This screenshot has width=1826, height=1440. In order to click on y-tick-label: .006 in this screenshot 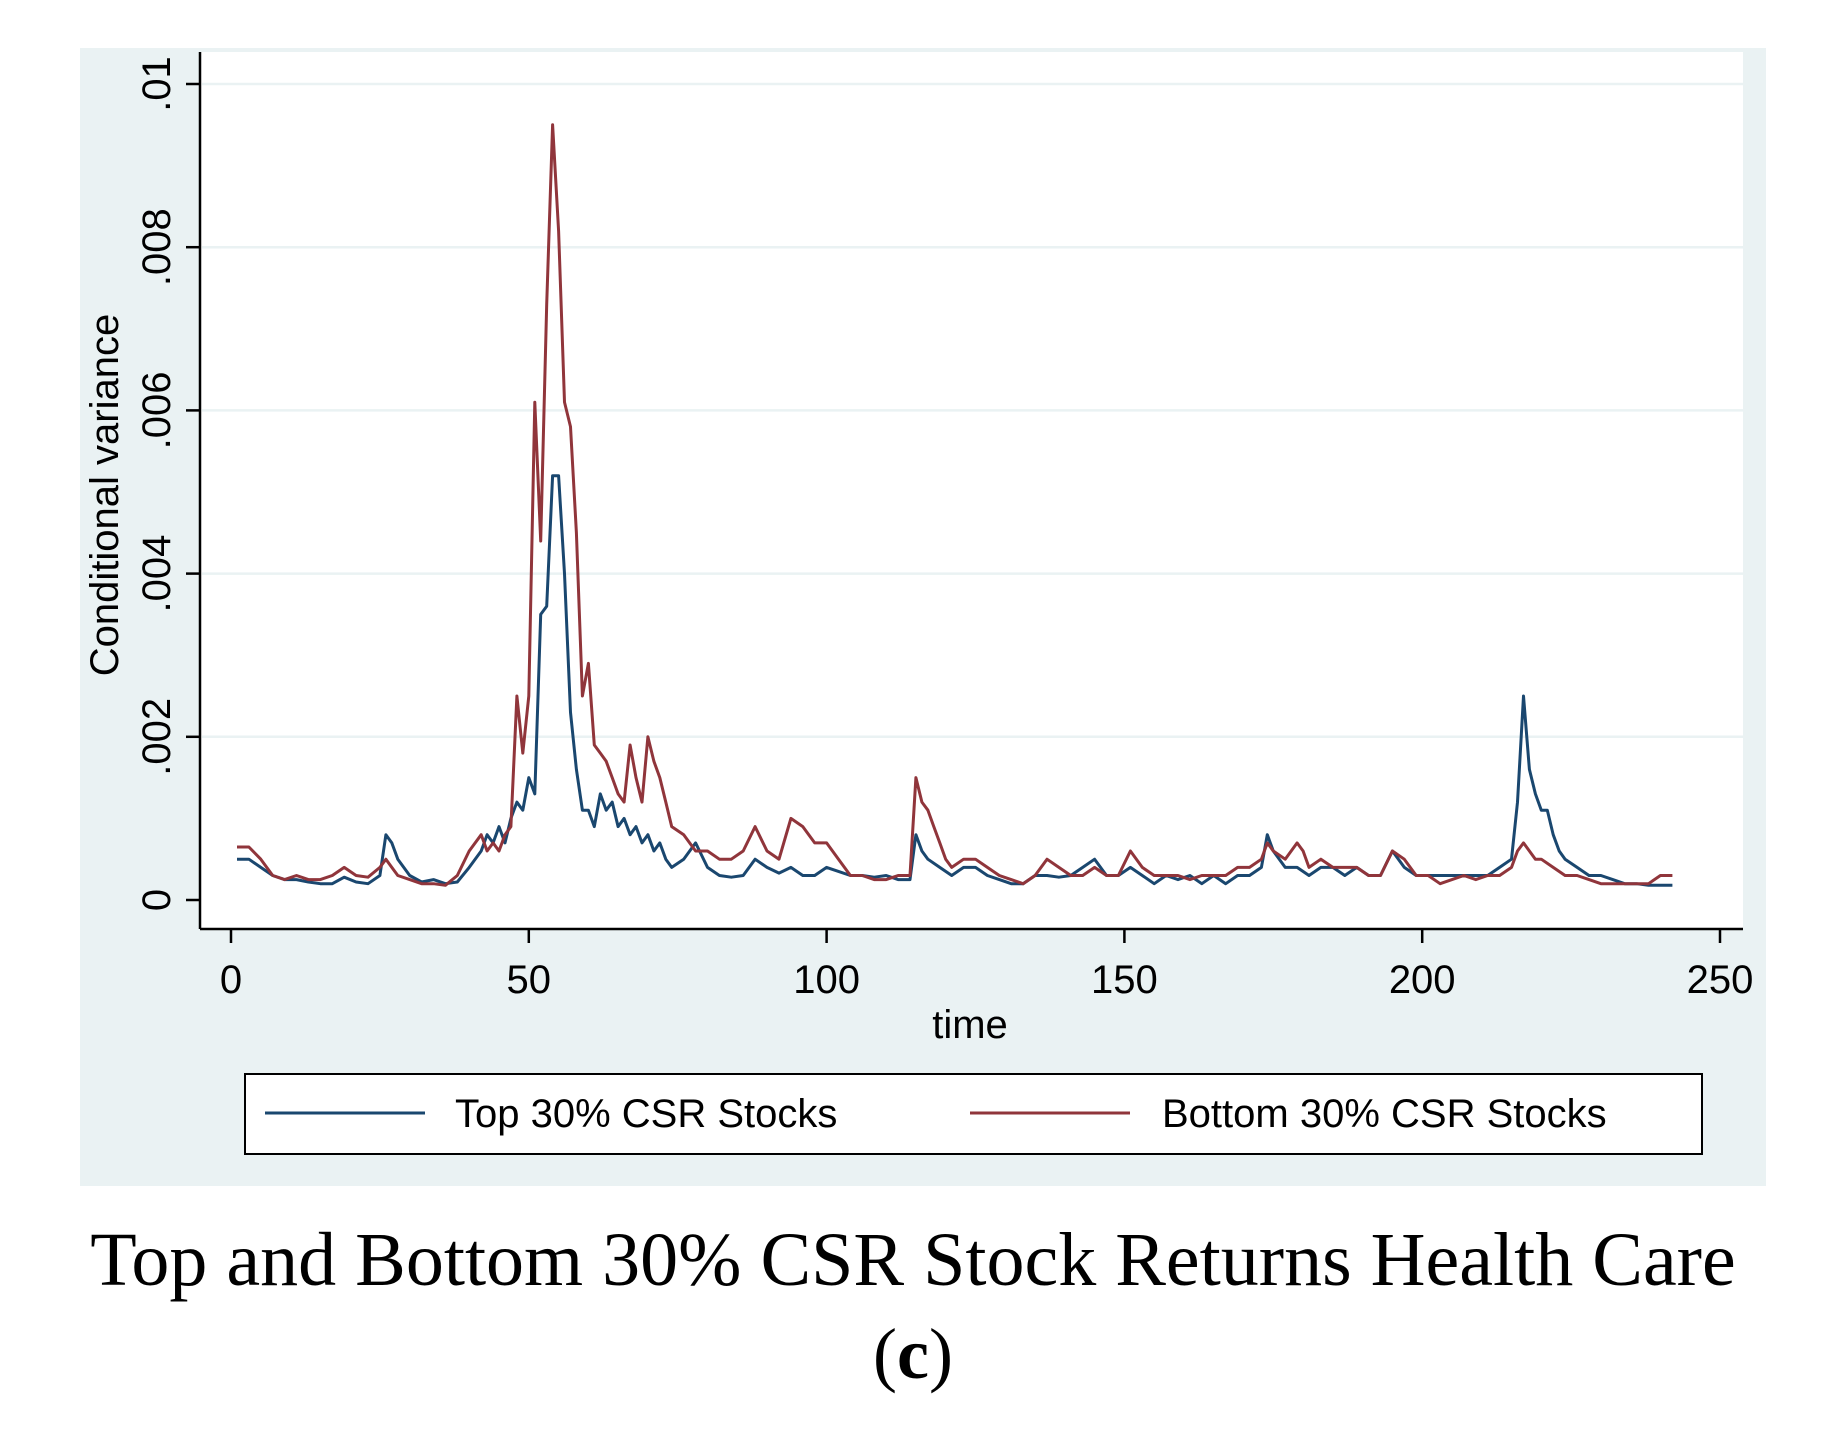, I will do `click(157, 410)`.